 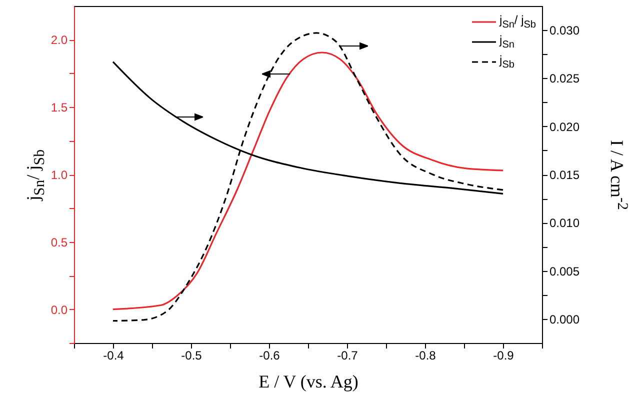 What do you see at coordinates (59, 309) in the screenshot?
I see `y-tick-label: 0.0` at bounding box center [59, 309].